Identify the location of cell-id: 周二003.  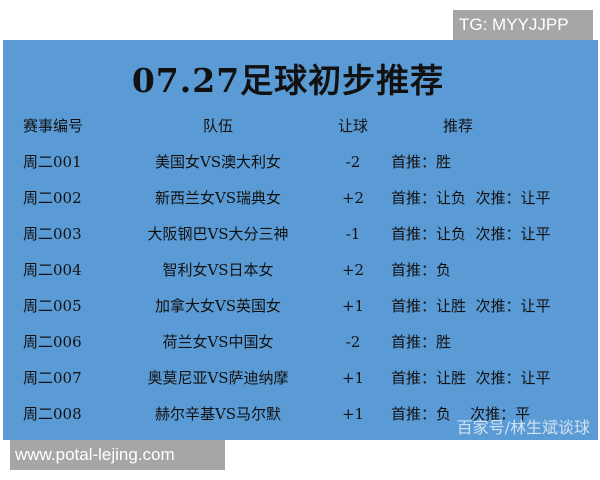
(52, 234).